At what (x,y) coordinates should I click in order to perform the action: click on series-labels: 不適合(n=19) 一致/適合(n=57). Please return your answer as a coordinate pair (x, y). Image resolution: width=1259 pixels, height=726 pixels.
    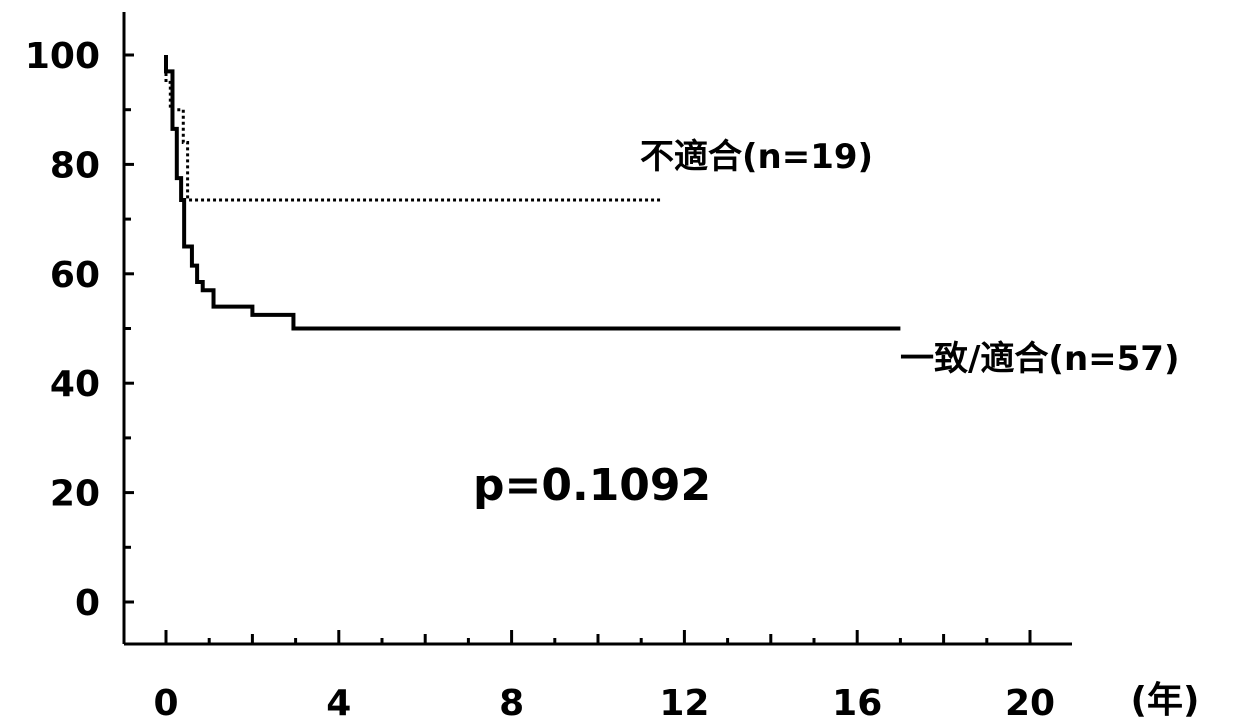
    Looking at the image, I should click on (910, 258).